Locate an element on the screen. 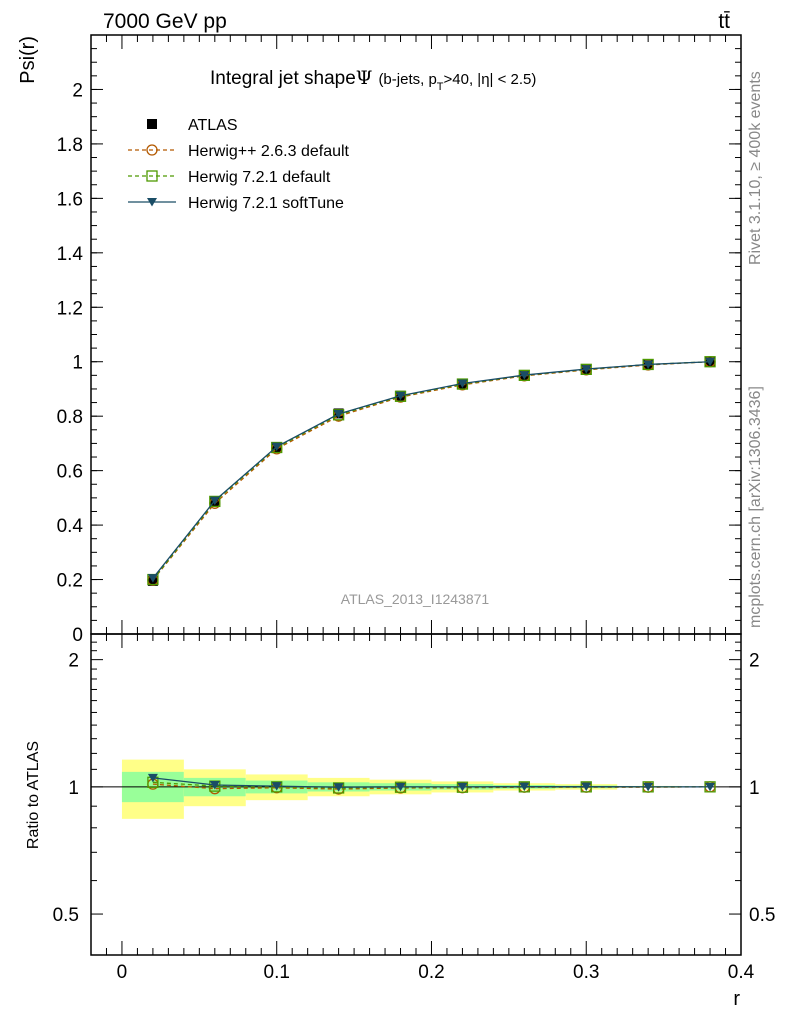  analysis-watermark: ATLAS_2013_I1243871 is located at coordinates (415, 599).